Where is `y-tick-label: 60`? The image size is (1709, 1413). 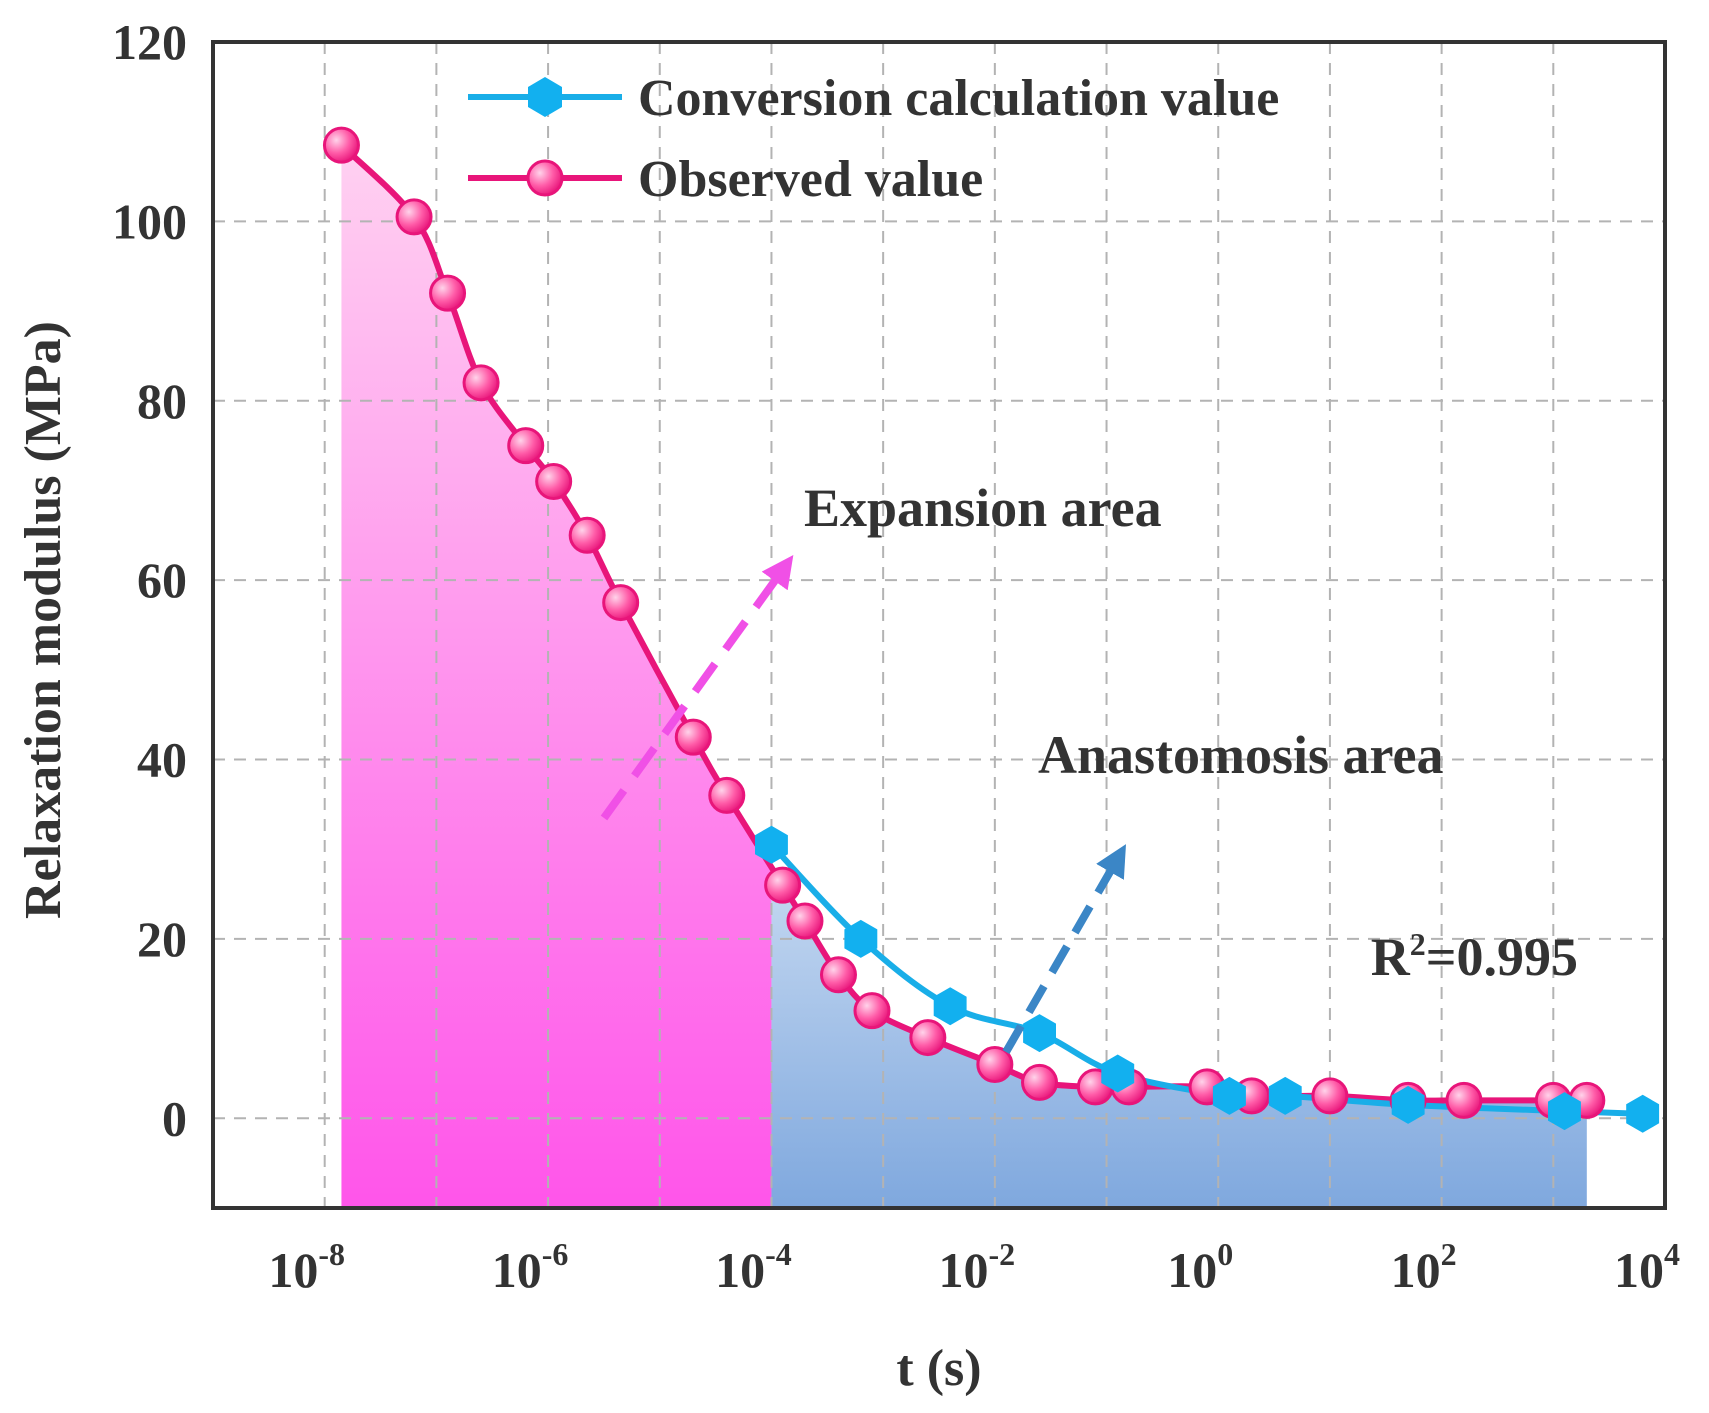
y-tick-label: 60 is located at coordinates (162, 580).